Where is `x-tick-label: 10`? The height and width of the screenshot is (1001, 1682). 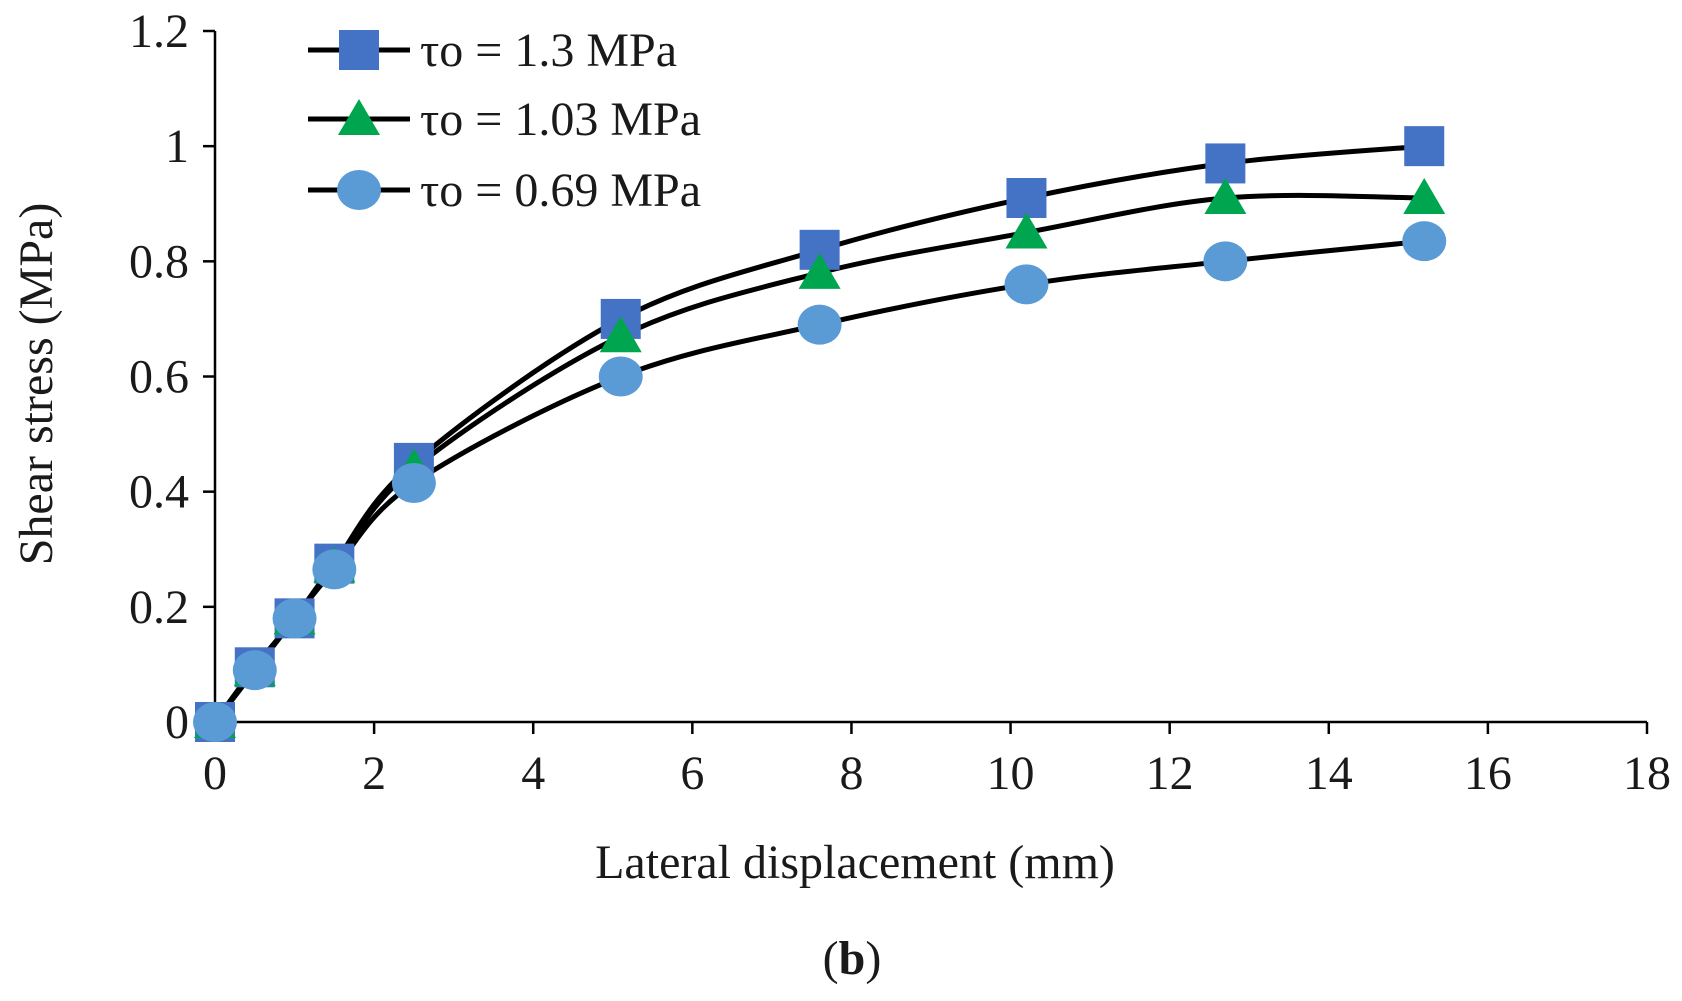 x-tick-label: 10 is located at coordinates (1011, 773).